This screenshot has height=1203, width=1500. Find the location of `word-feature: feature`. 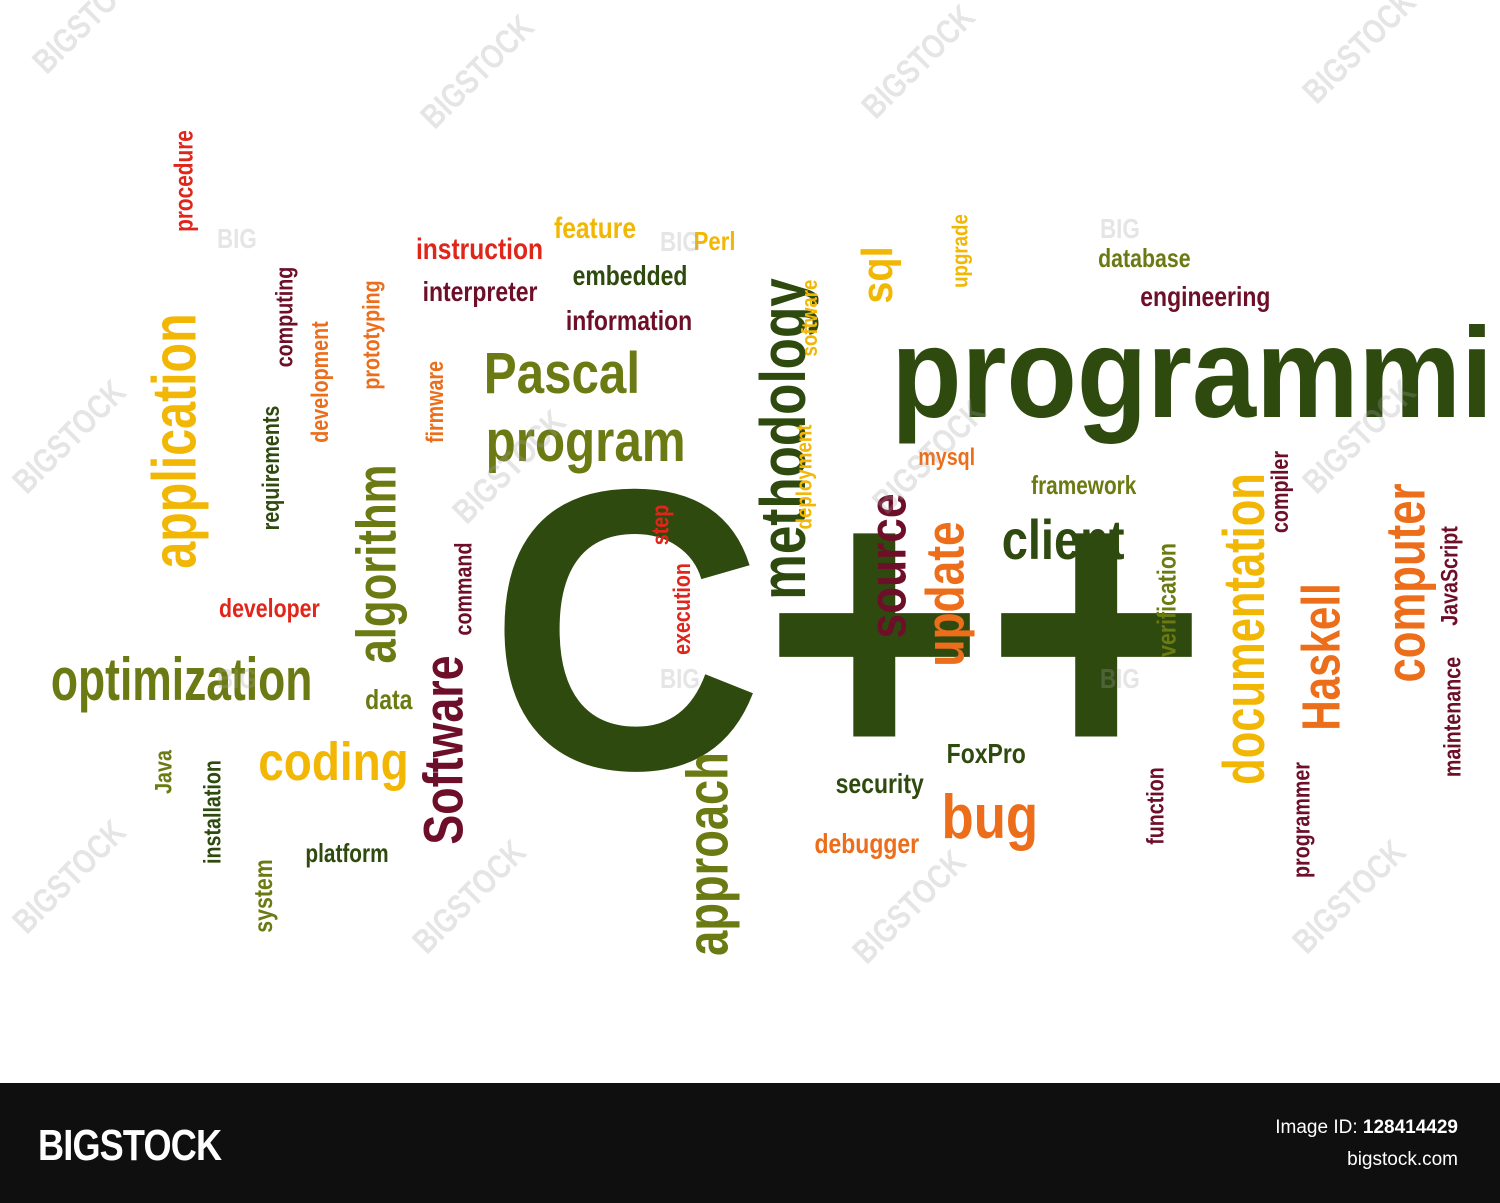

word-feature: feature is located at coordinates (595, 228).